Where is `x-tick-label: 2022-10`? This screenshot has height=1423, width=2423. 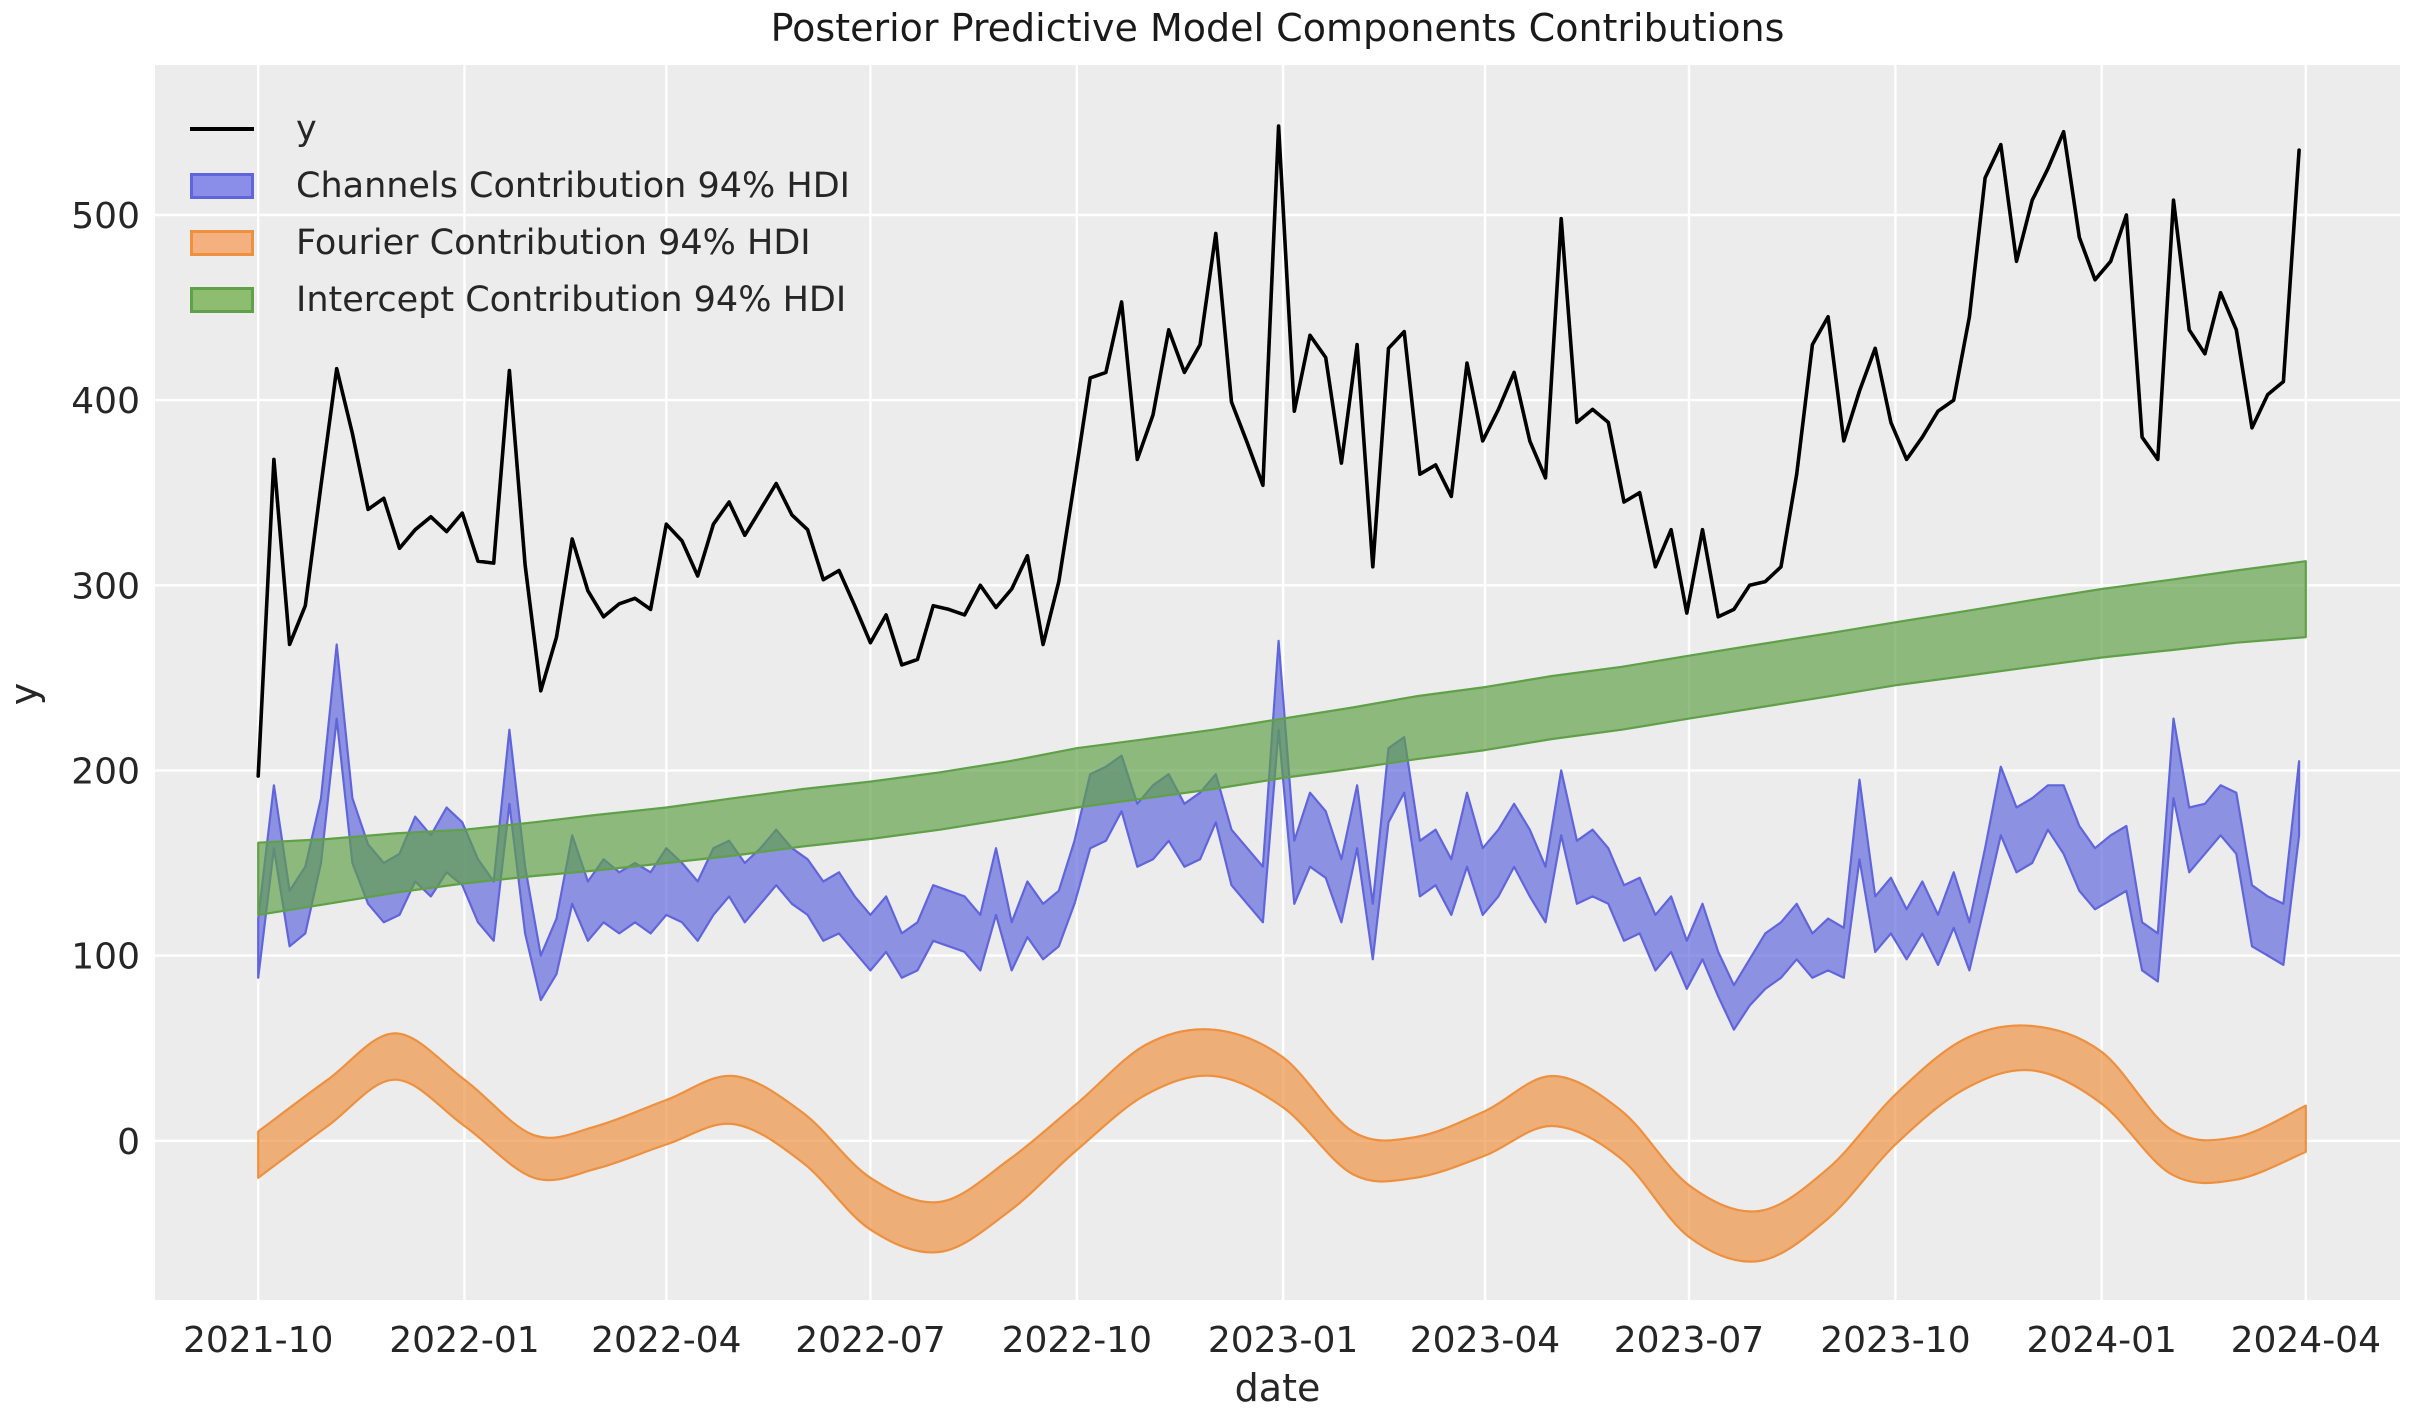 x-tick-label: 2022-10 is located at coordinates (1077, 1340).